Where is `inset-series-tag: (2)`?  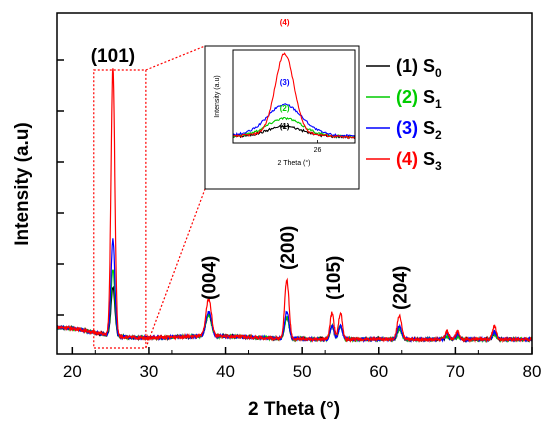 inset-series-tag: (2) is located at coordinates (285, 108).